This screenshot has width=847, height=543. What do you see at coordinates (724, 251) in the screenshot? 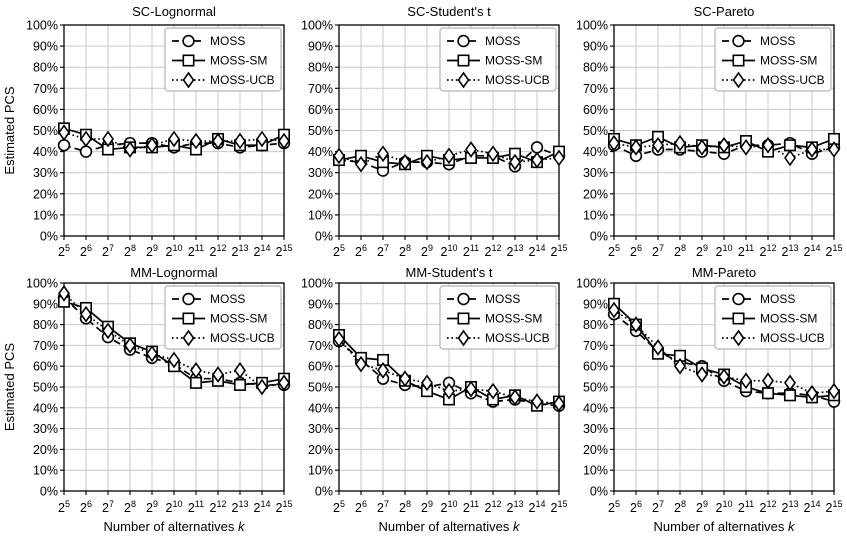
I see `x-tick-label: 210` at bounding box center [724, 251].